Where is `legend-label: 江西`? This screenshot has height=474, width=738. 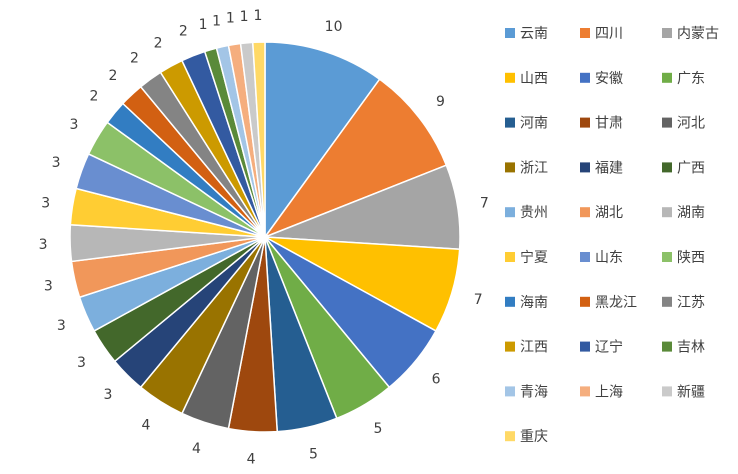
legend-label: 江西 is located at coordinates (534, 348).